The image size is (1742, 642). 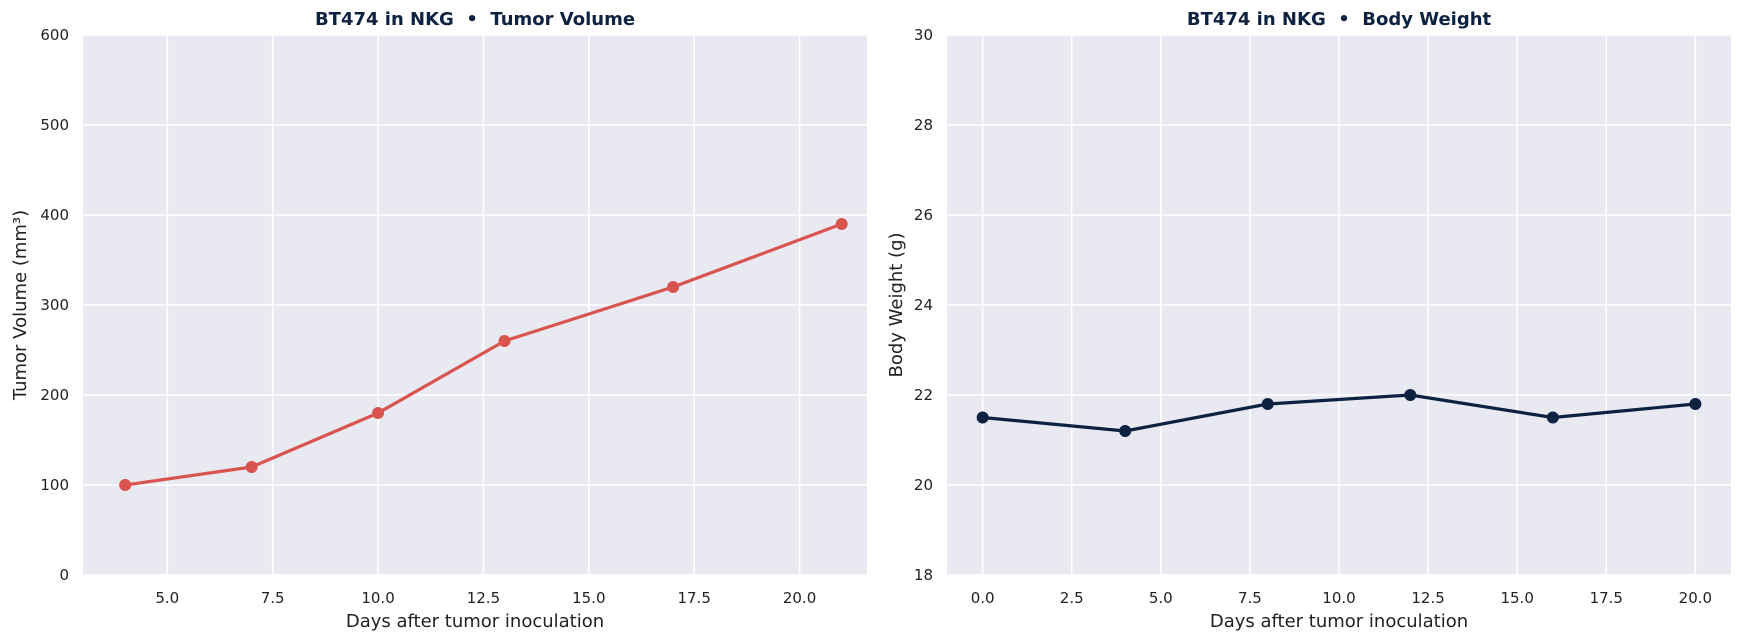 What do you see at coordinates (923, 305) in the screenshot?
I see `y-tick-label: 24` at bounding box center [923, 305].